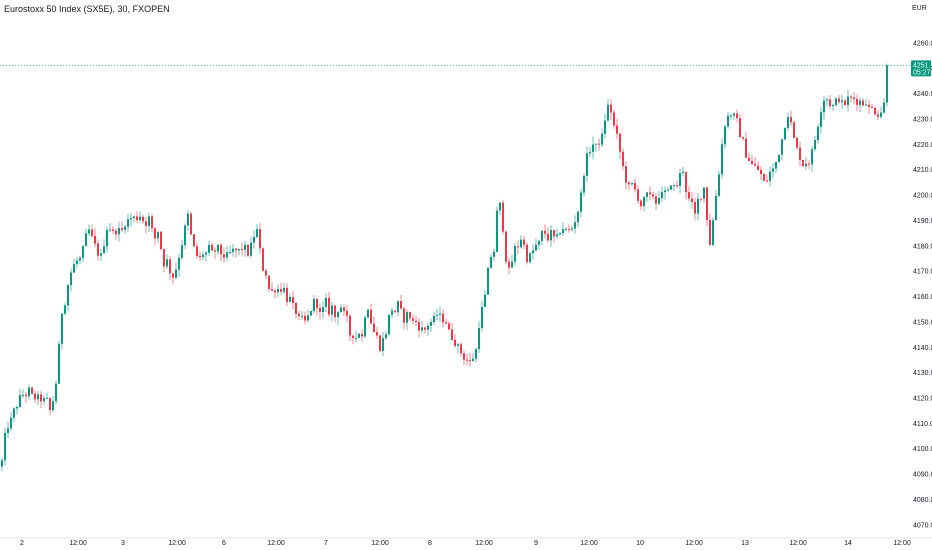  Describe the element at coordinates (919, 8) in the screenshot. I see `currency-label: EUR` at that location.